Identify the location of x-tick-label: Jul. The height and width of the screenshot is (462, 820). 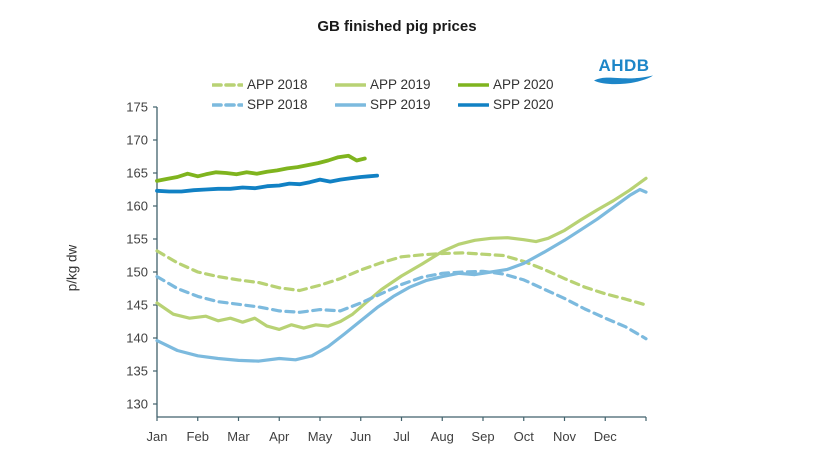
(401, 436).